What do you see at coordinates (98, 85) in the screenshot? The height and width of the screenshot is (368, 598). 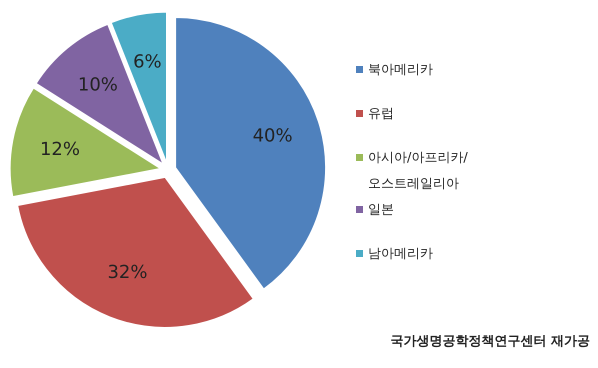 I see `data-label: 10%` at bounding box center [98, 85].